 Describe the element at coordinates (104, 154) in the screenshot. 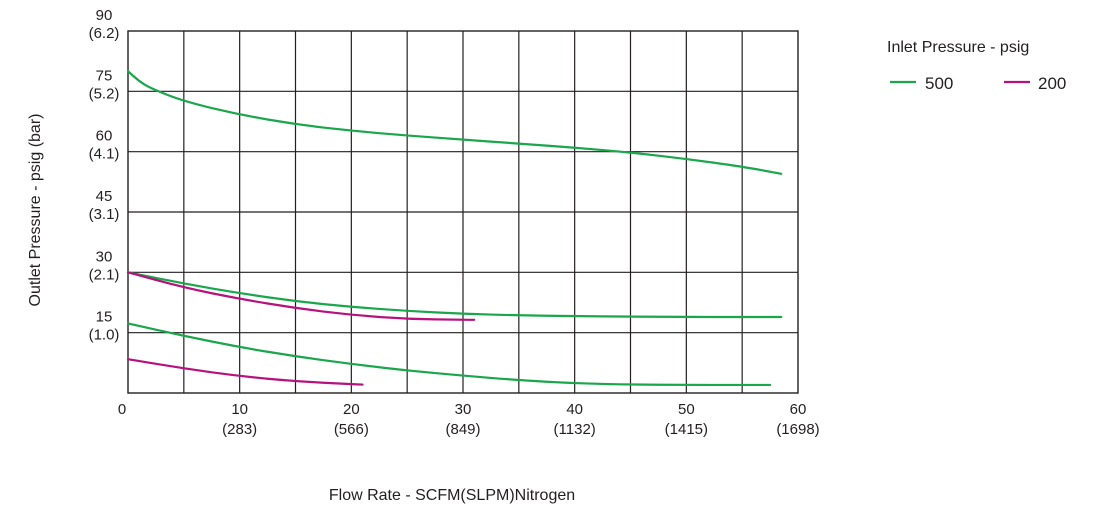

I see `y-tick-sublabel: (4.1)` at that location.